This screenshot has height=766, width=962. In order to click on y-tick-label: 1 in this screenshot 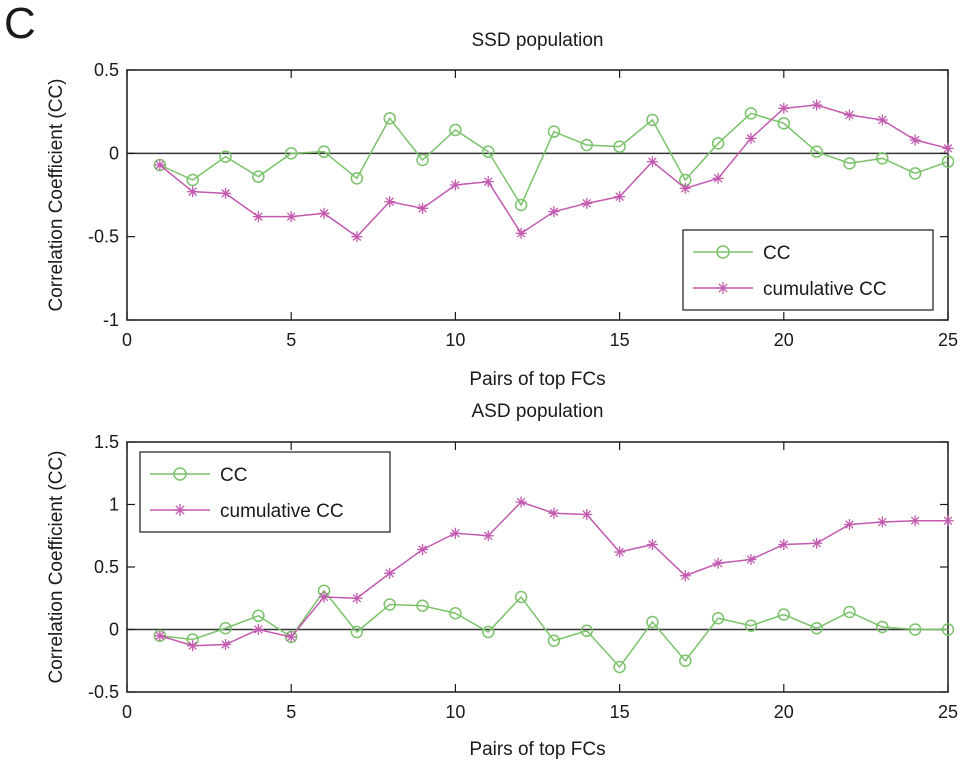, I will do `click(114, 505)`.